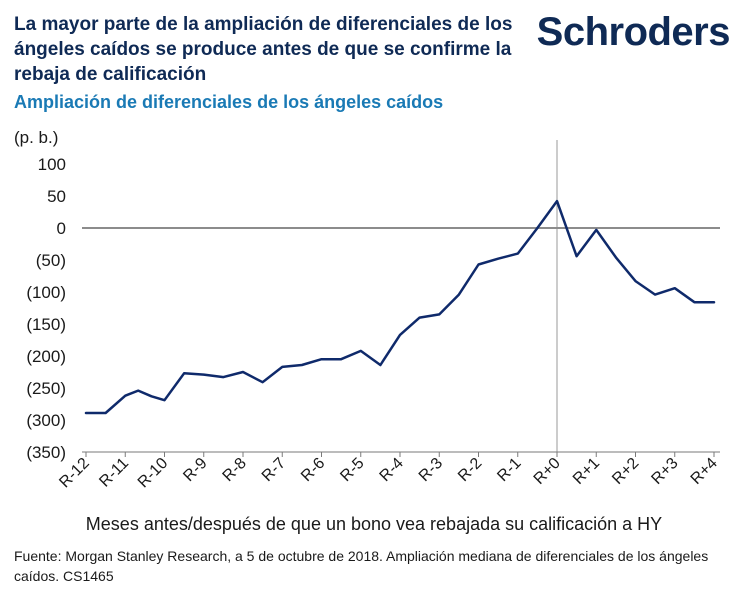 The height and width of the screenshot is (600, 748). I want to click on y-tick-label: 0, so click(61, 228).